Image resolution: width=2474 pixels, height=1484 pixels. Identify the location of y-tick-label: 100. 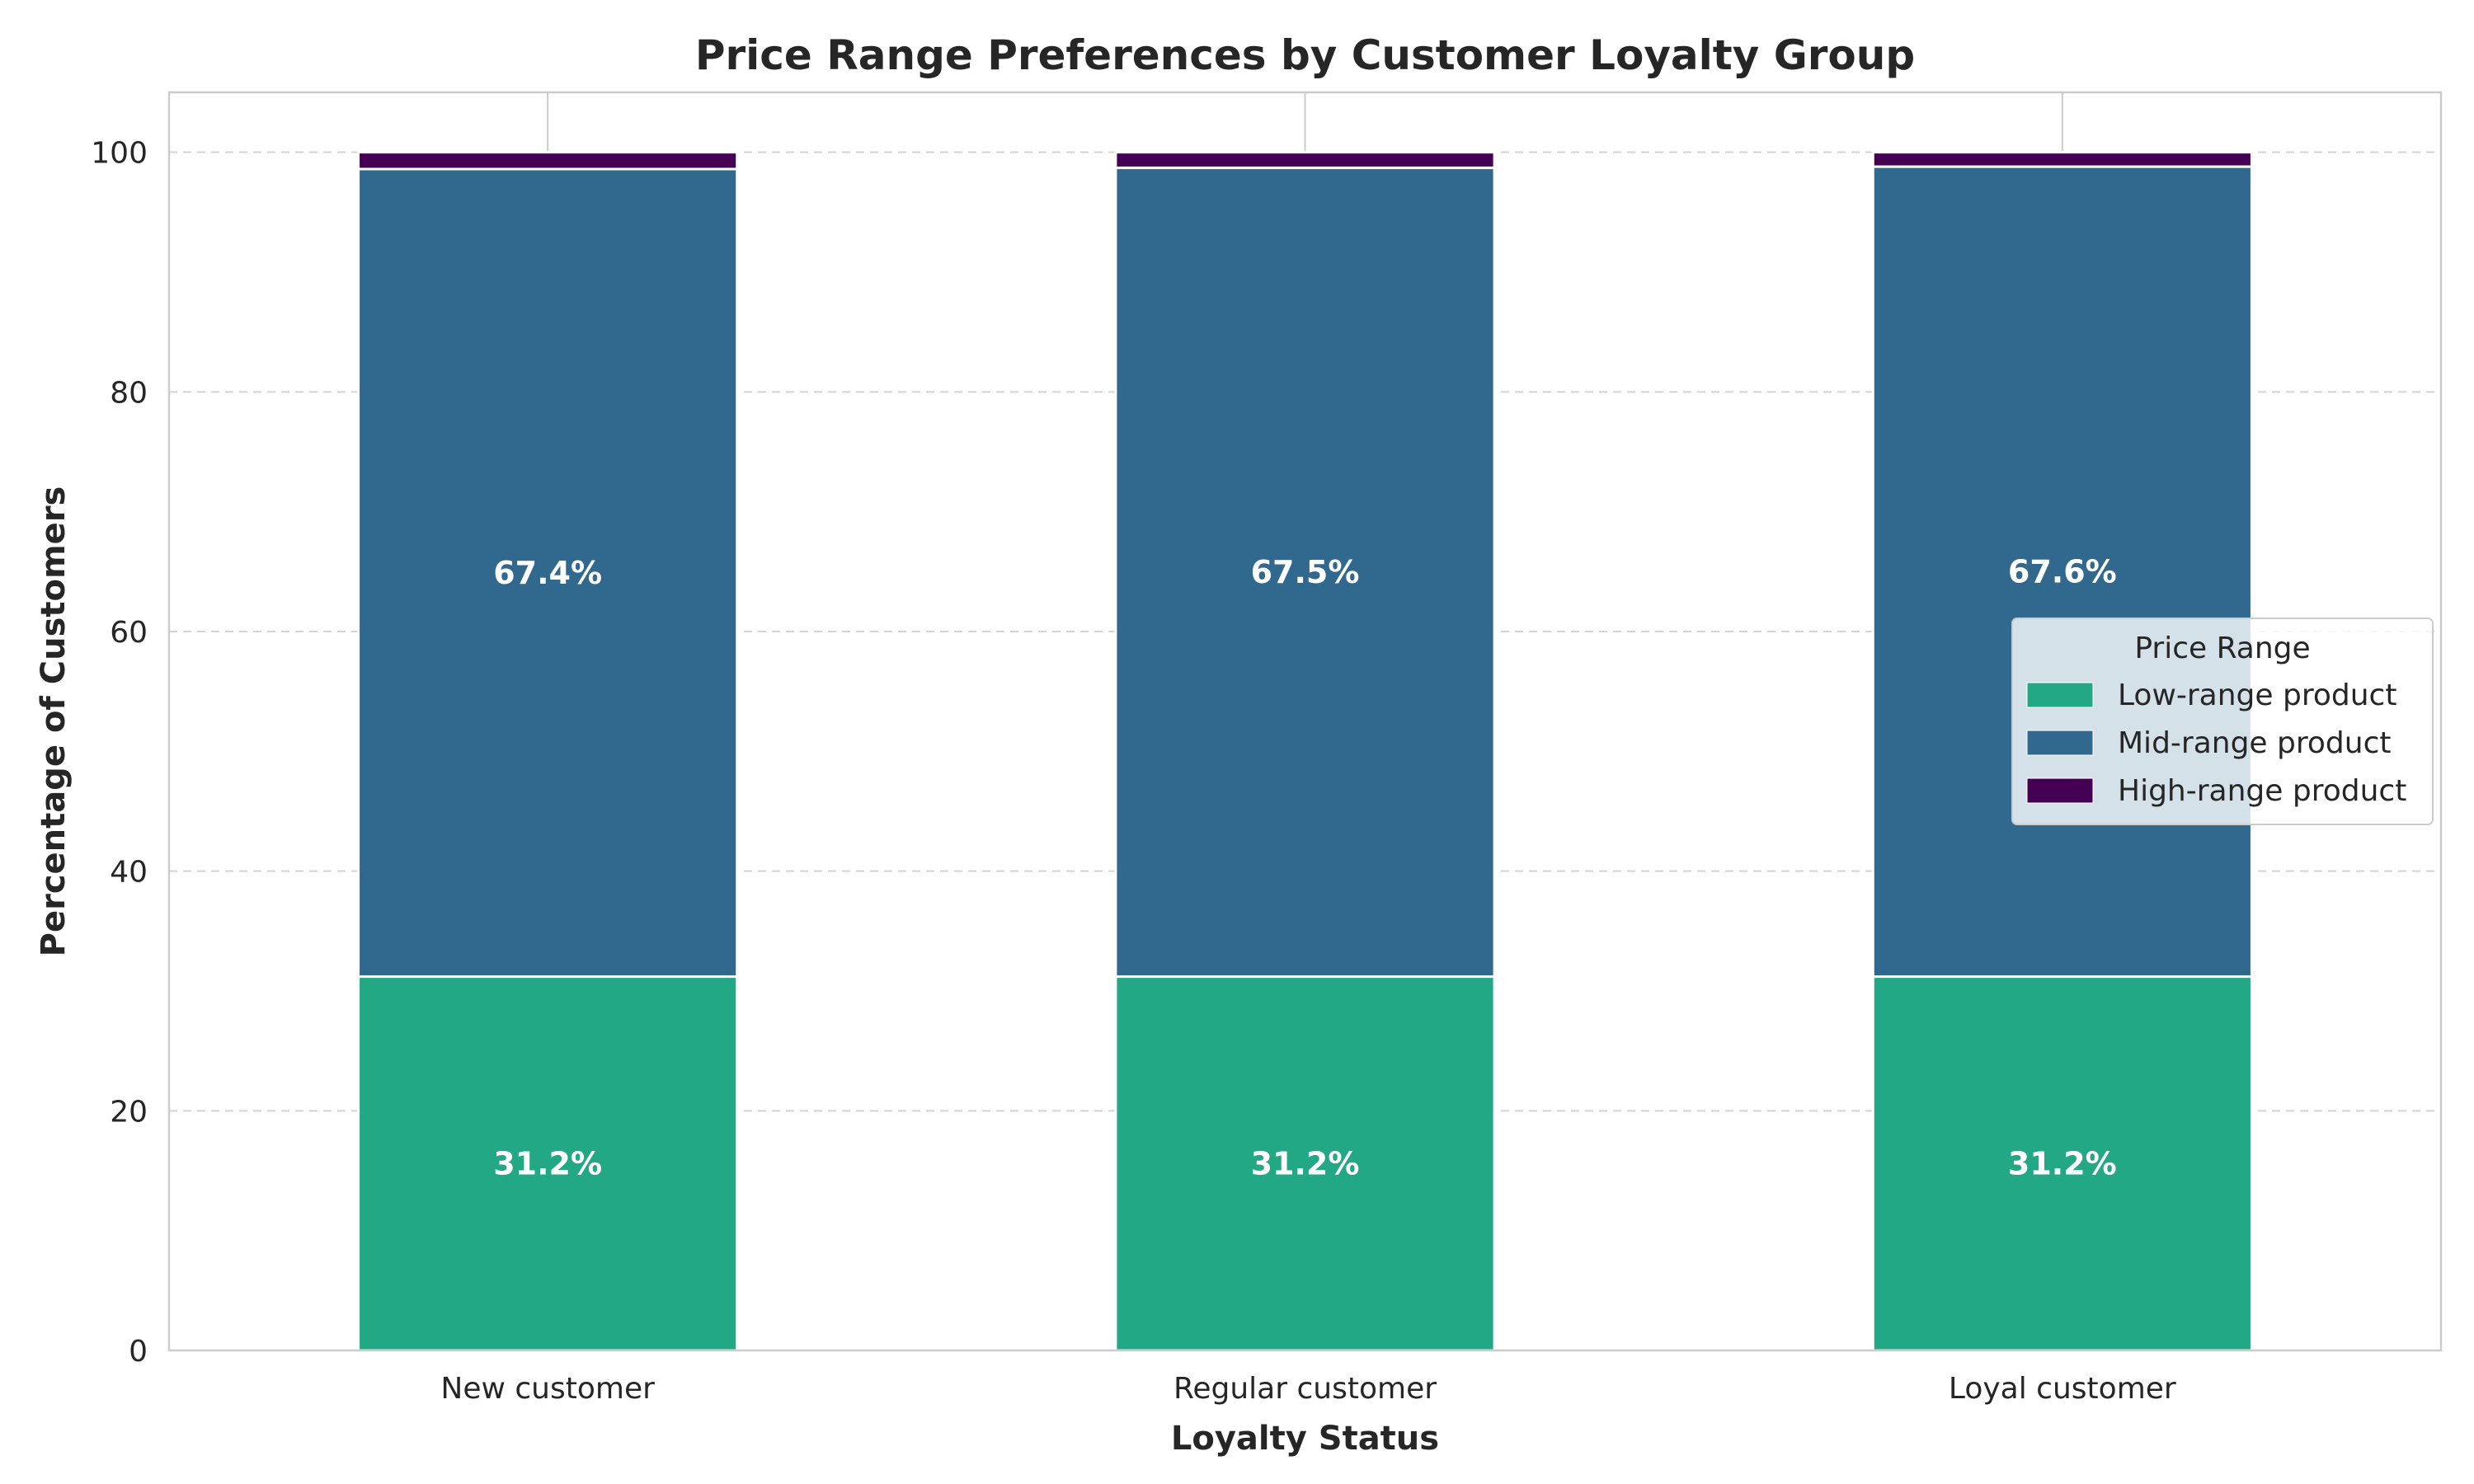
(119, 154).